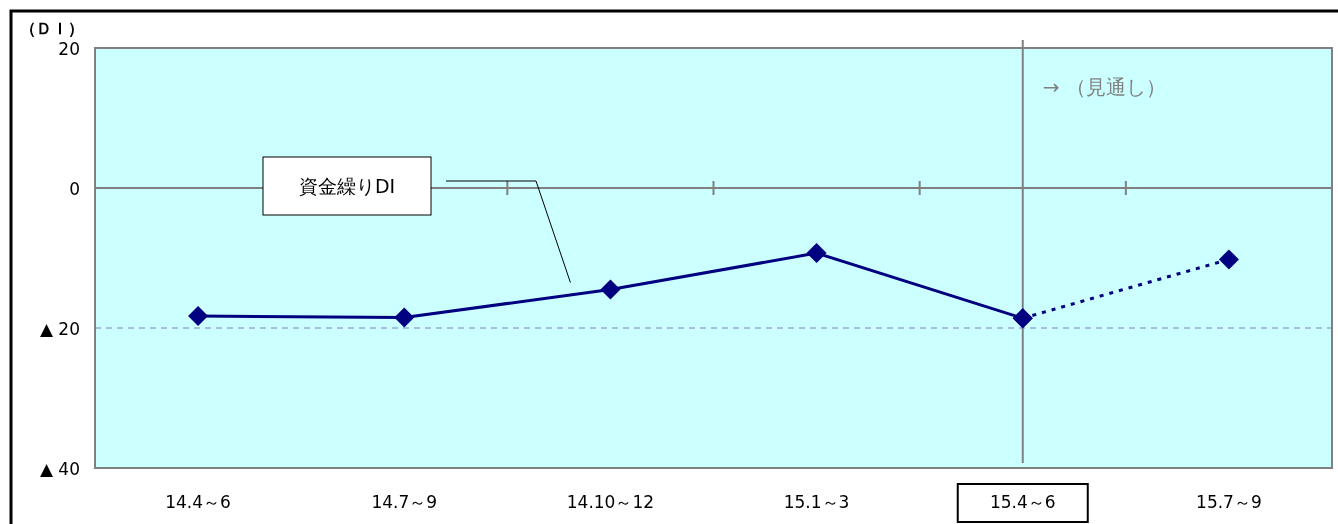 Image resolution: width=1338 pixels, height=524 pixels. What do you see at coordinates (52, 28) in the screenshot?
I see `y-axis-title: （ＤＩ）` at bounding box center [52, 28].